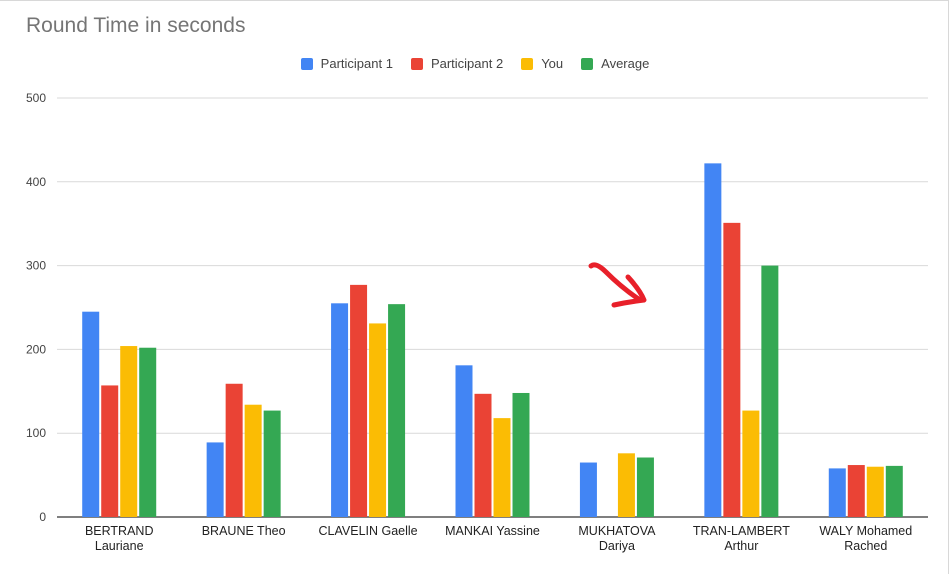  Describe the element at coordinates (356, 63) in the screenshot. I see `legend-label-0: Participant 1` at that location.